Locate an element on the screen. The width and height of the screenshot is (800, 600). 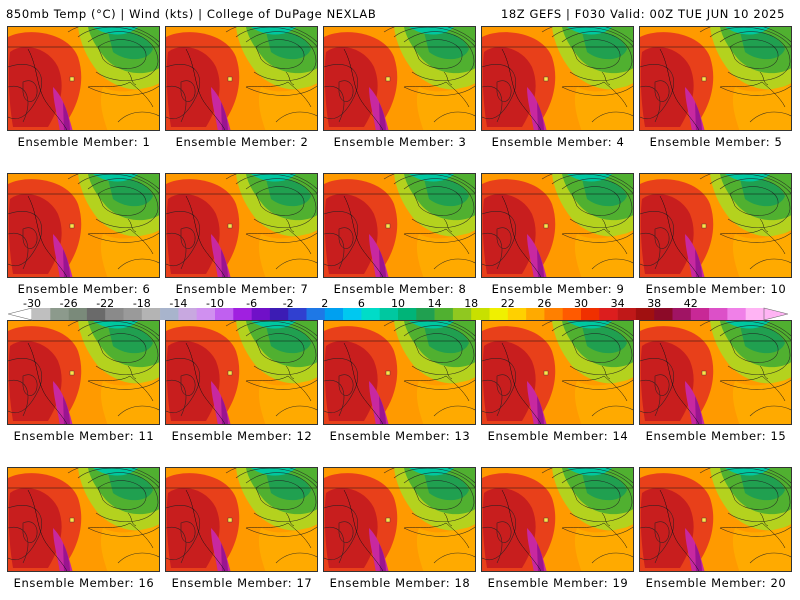
colorbar-tick-label: 34 is located at coordinates (617, 303).